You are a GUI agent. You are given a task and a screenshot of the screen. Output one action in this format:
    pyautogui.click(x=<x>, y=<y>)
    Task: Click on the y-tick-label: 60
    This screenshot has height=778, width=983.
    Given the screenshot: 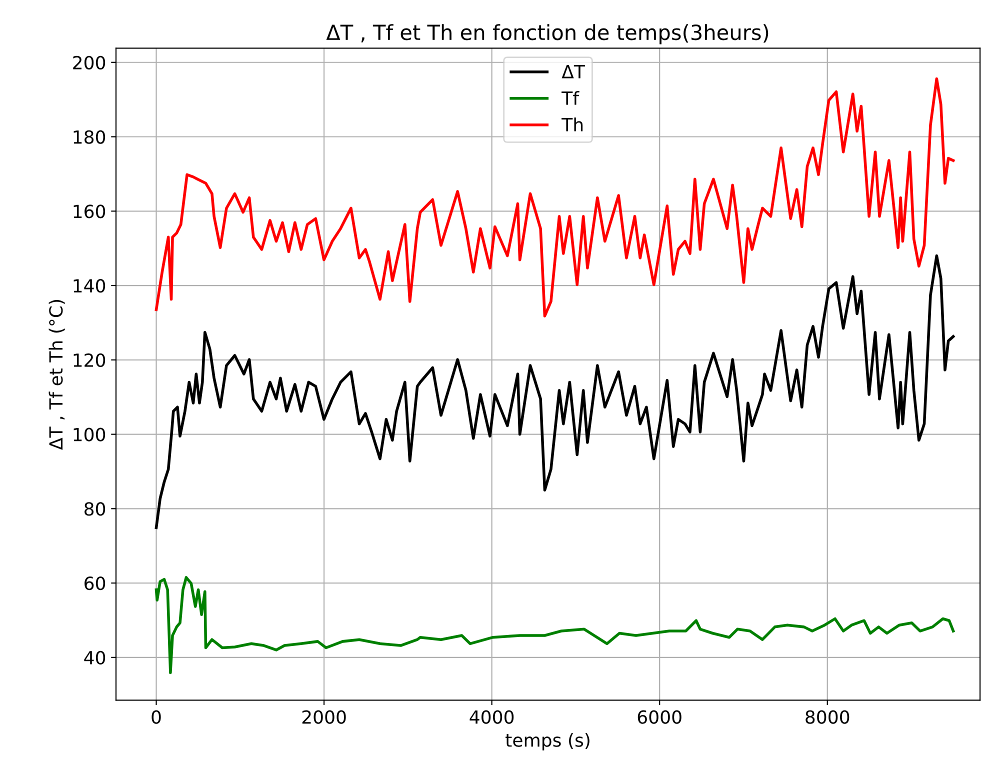 What is the action you would take?
    pyautogui.click(x=95, y=583)
    